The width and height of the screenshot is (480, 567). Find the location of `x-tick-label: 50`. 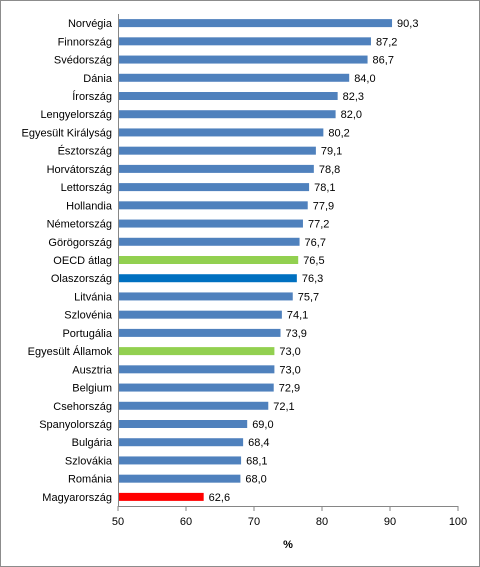

x-tick-label: 50 is located at coordinates (118, 522).